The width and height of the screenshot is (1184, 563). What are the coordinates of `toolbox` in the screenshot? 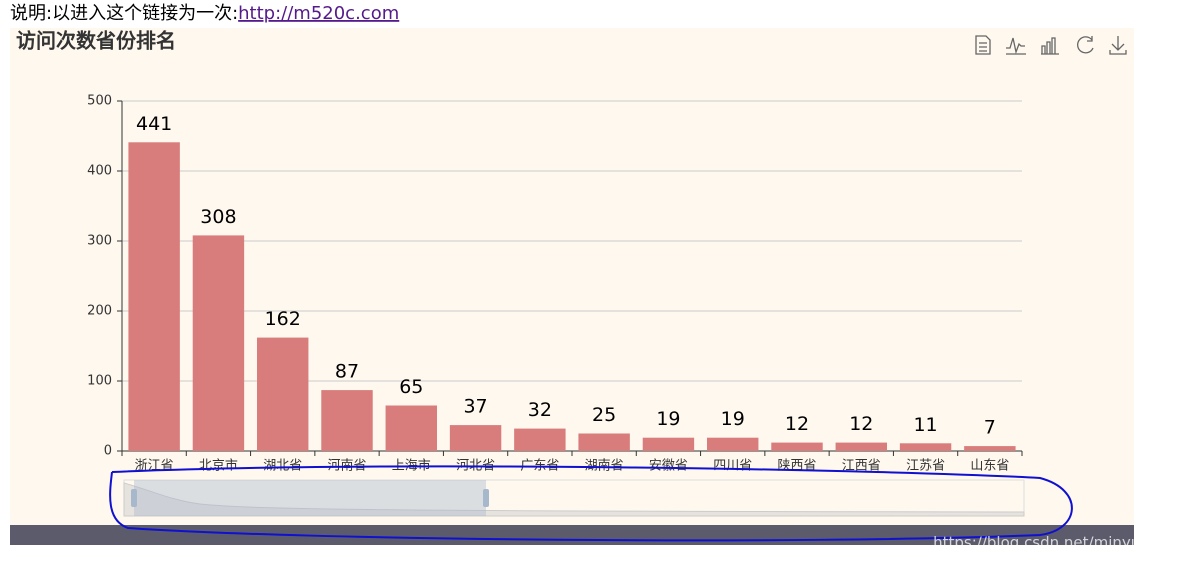 It's located at (1051, 45).